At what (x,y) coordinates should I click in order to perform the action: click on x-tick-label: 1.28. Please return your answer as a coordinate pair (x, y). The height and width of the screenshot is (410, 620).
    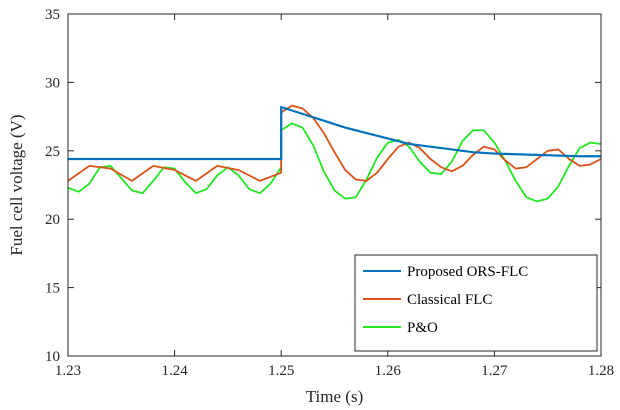
    Looking at the image, I should click on (601, 371).